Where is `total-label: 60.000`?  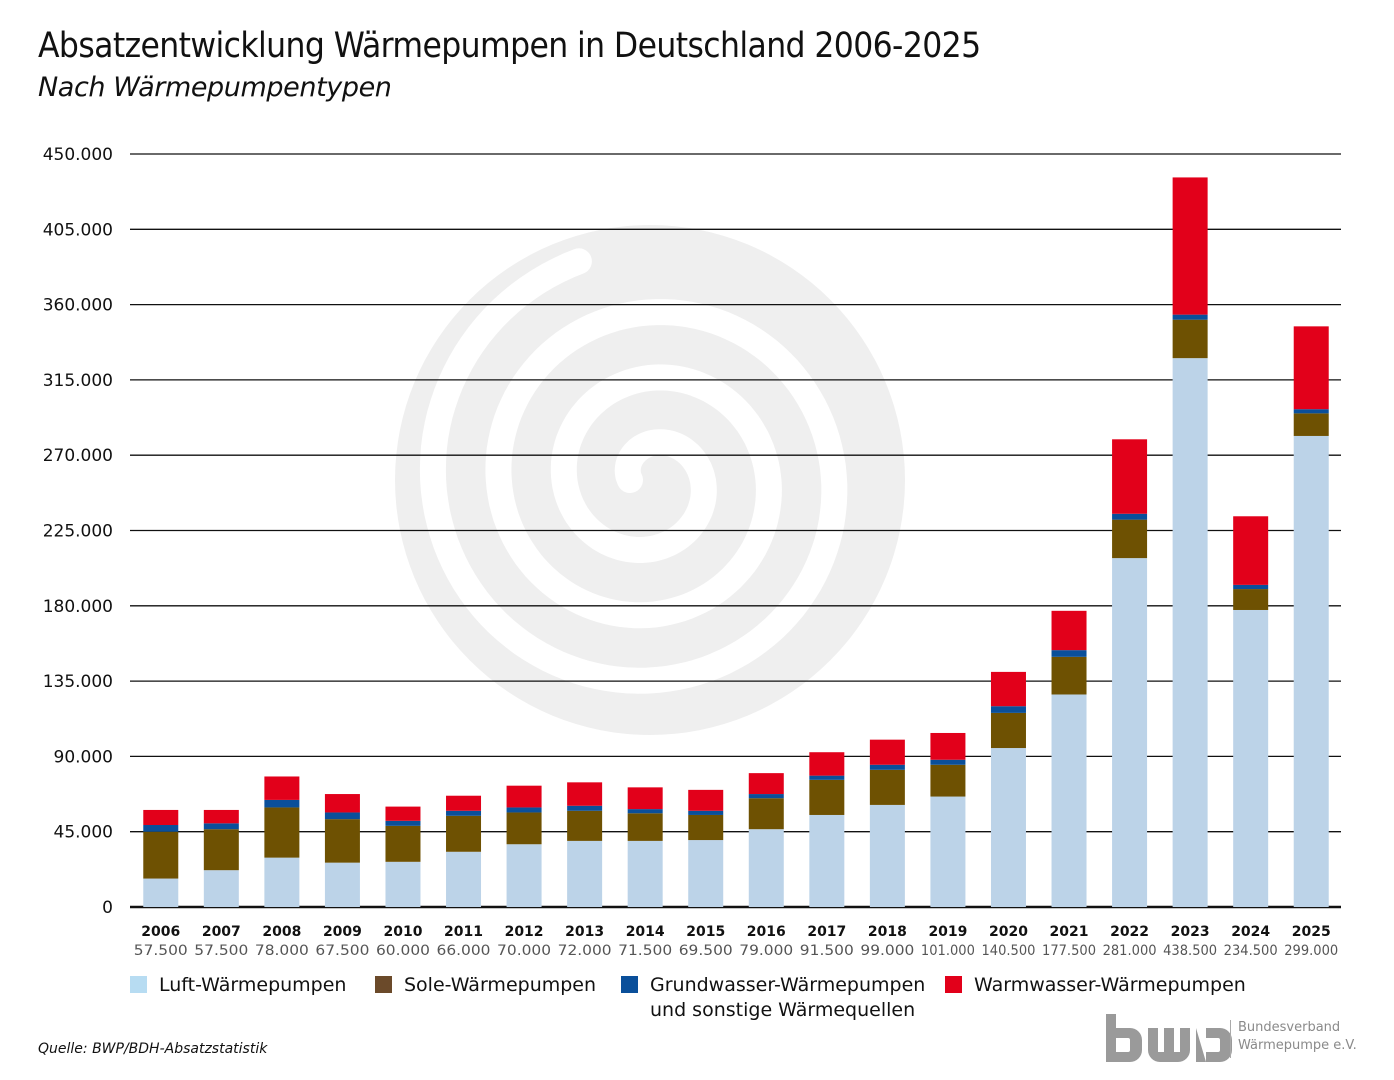
total-label: 60.000 is located at coordinates (403, 951).